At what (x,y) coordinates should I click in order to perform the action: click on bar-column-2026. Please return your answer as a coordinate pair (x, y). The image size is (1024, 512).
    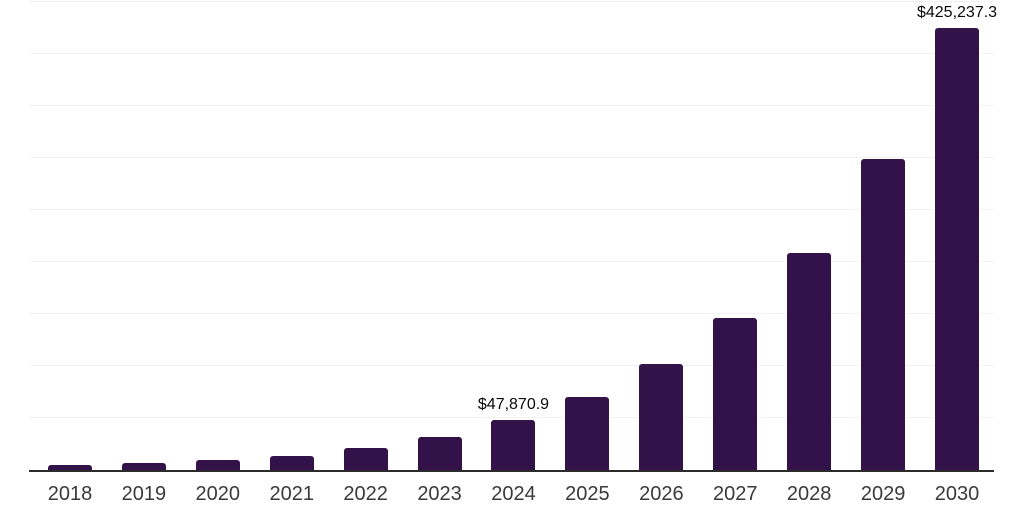
    Looking at the image, I should click on (661, 236).